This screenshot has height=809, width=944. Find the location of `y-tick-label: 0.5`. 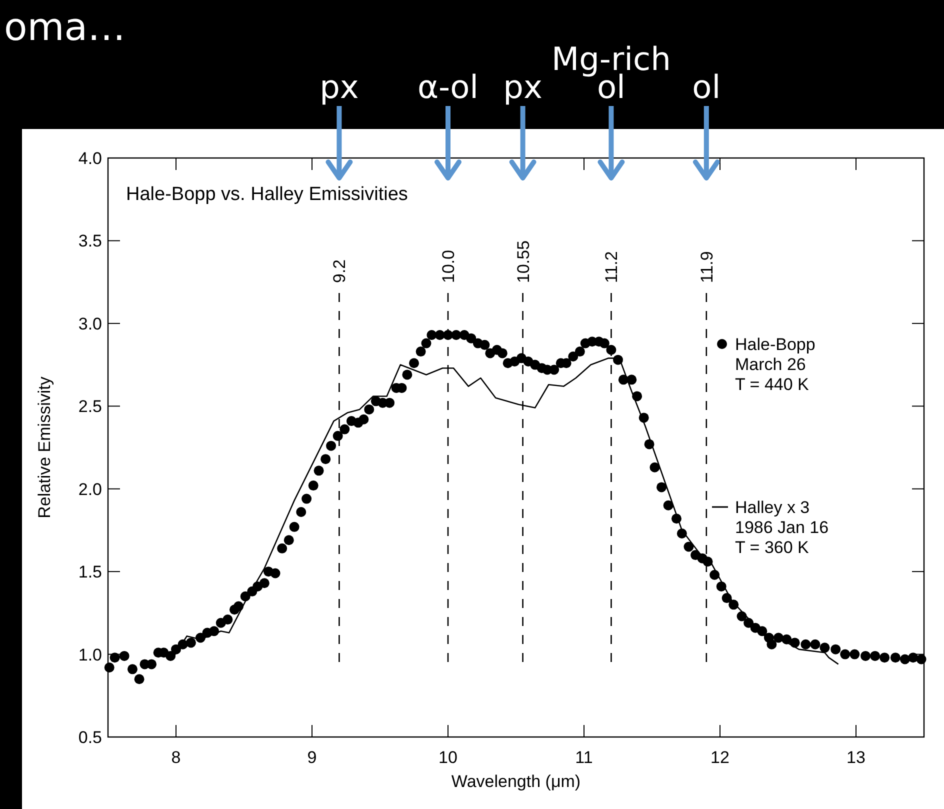

y-tick-label: 0.5 is located at coordinates (90, 737).